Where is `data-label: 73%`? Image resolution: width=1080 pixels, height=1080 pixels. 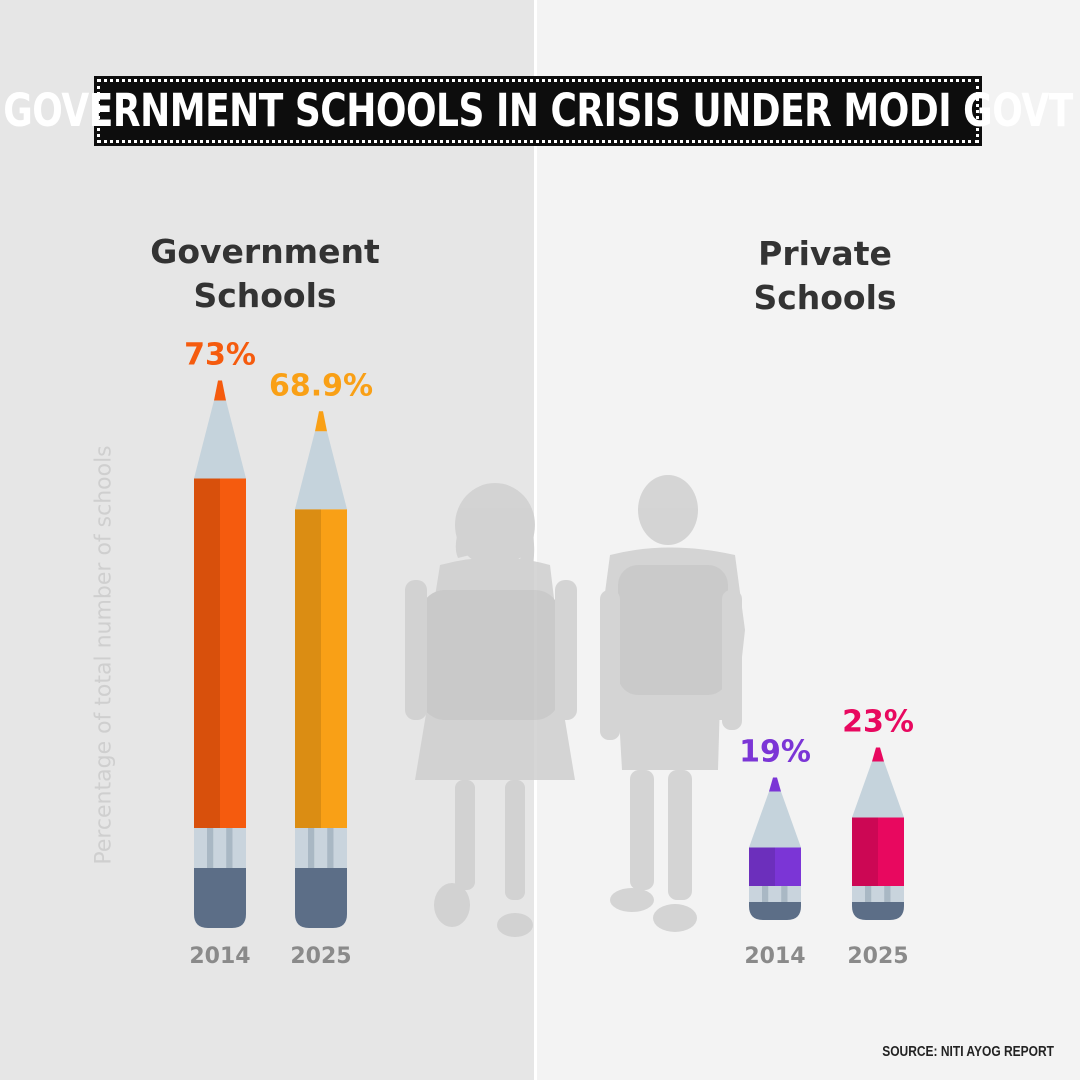 data-label: 73% is located at coordinates (220, 355).